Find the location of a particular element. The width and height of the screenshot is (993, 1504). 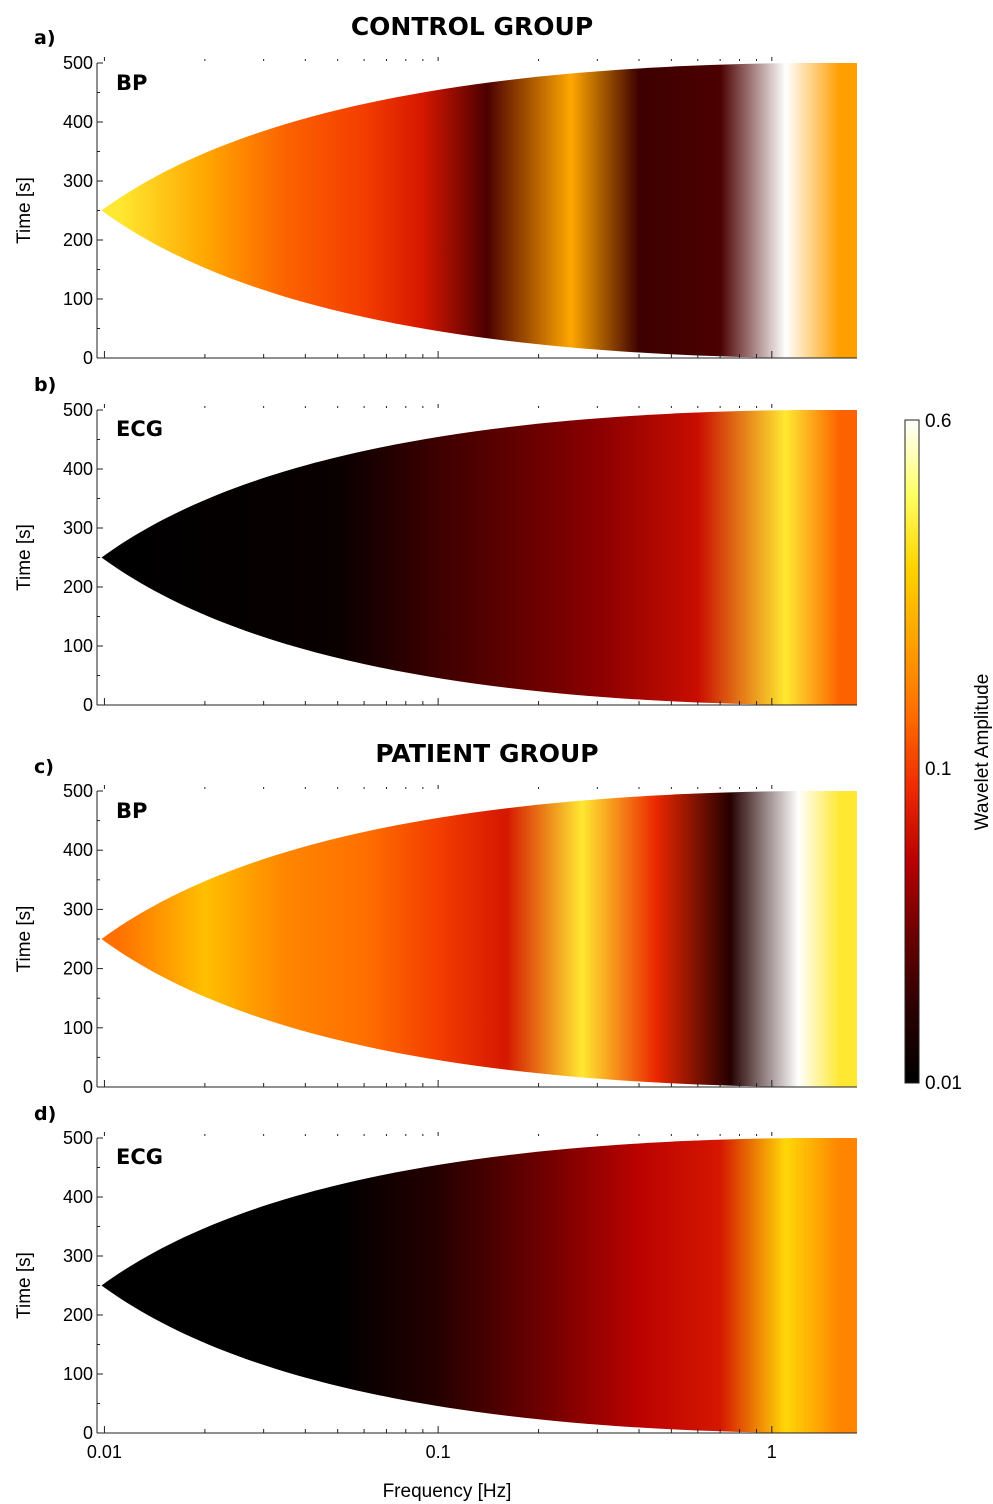

colorbar-tick-top: 0.6 is located at coordinates (938, 421).